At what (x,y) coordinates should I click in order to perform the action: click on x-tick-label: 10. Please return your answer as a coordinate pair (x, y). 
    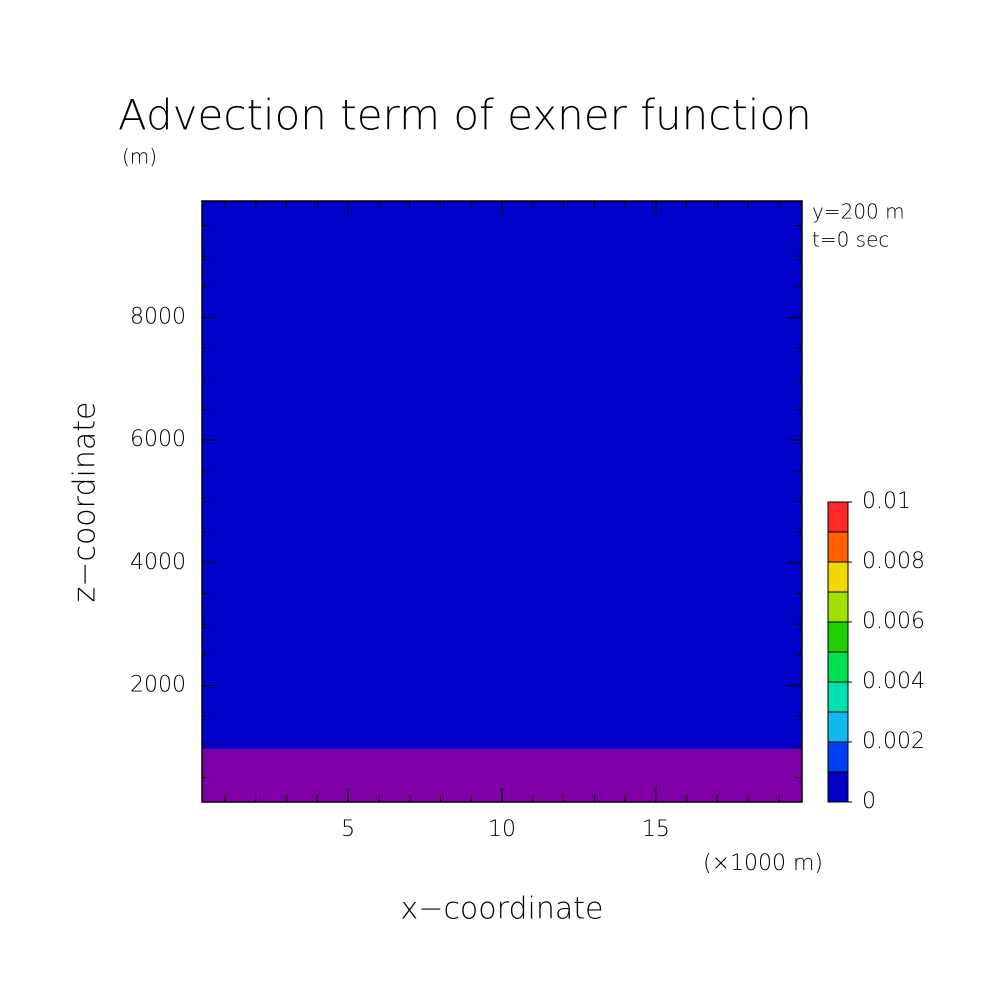
    Looking at the image, I should click on (502, 829).